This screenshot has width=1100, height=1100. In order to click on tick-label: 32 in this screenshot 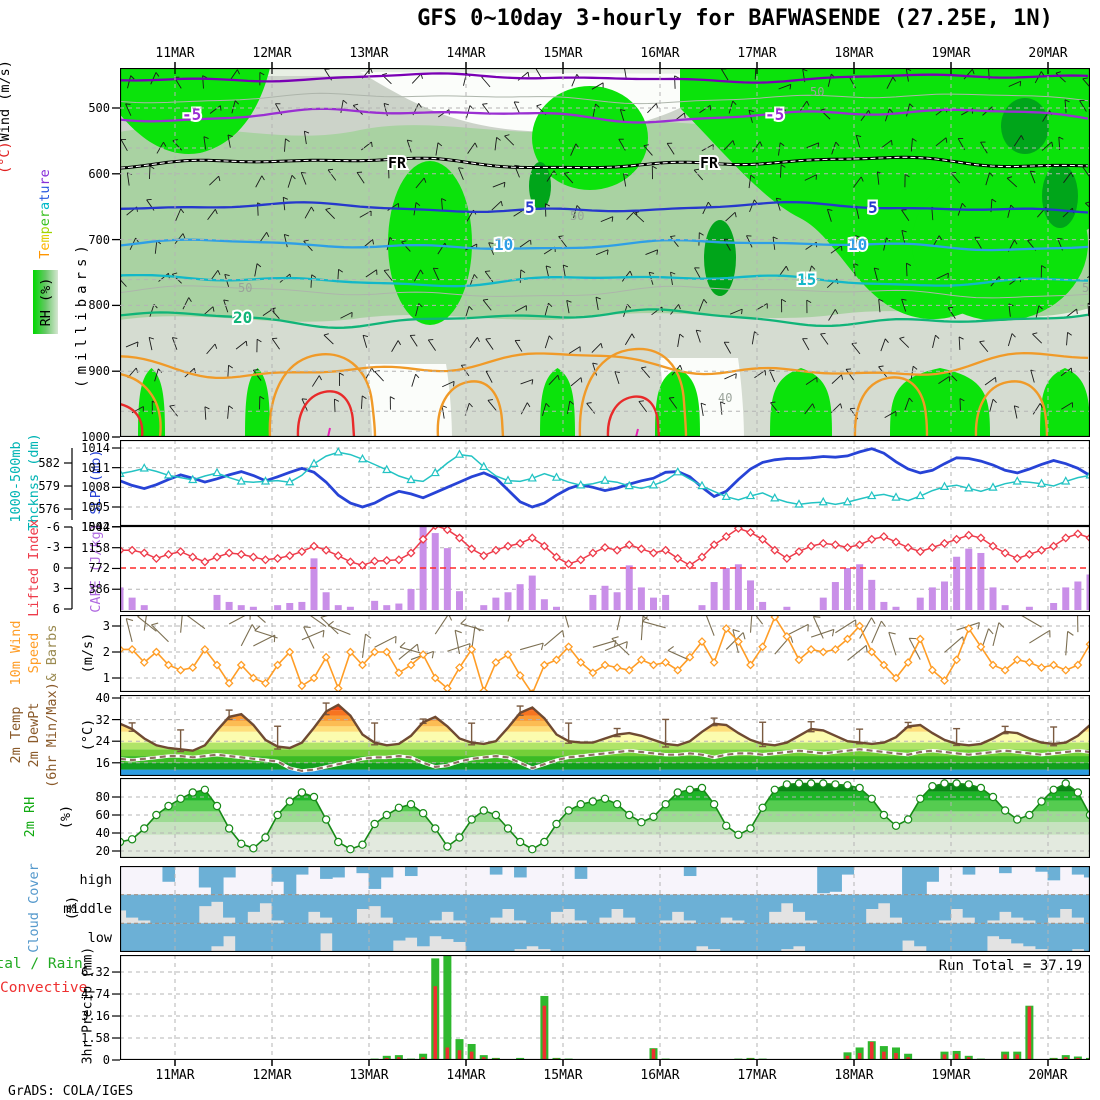, I will do `click(102, 719)`.